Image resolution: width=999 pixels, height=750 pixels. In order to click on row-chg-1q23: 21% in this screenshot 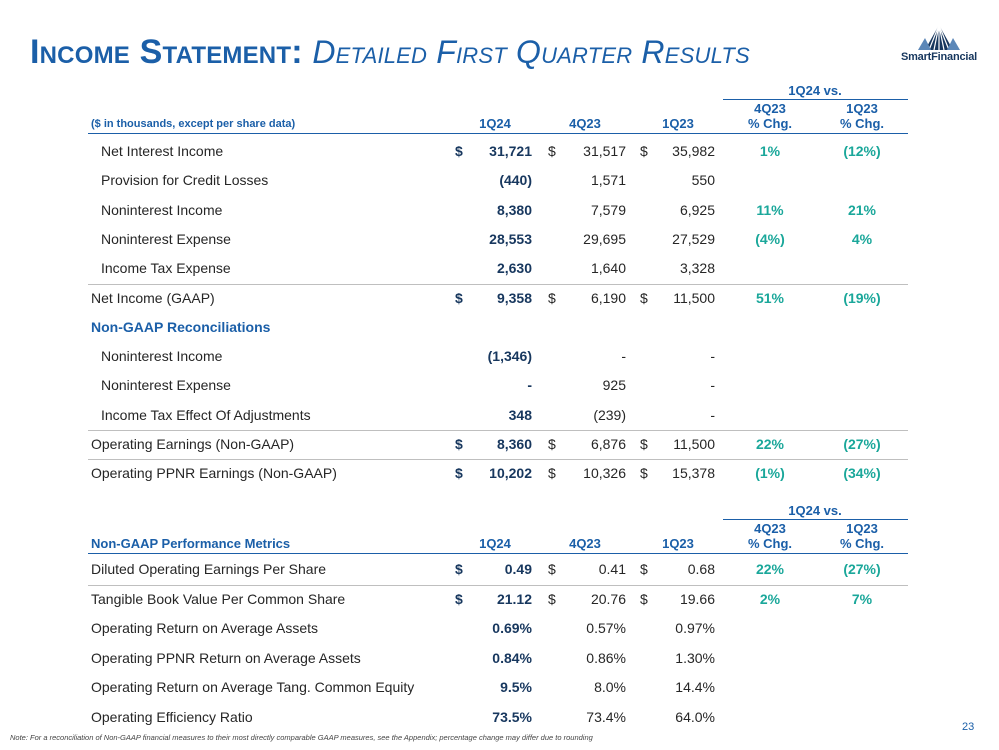, I will do `click(862, 209)`.